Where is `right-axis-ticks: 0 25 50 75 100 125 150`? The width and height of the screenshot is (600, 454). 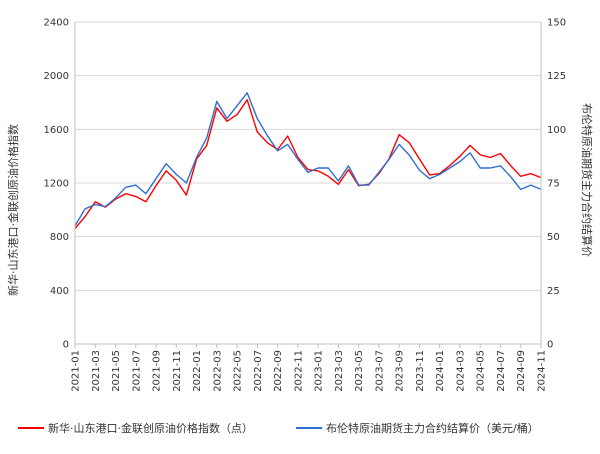
right-axis-ticks: 0 25 50 75 100 125 150 is located at coordinates (556, 184).